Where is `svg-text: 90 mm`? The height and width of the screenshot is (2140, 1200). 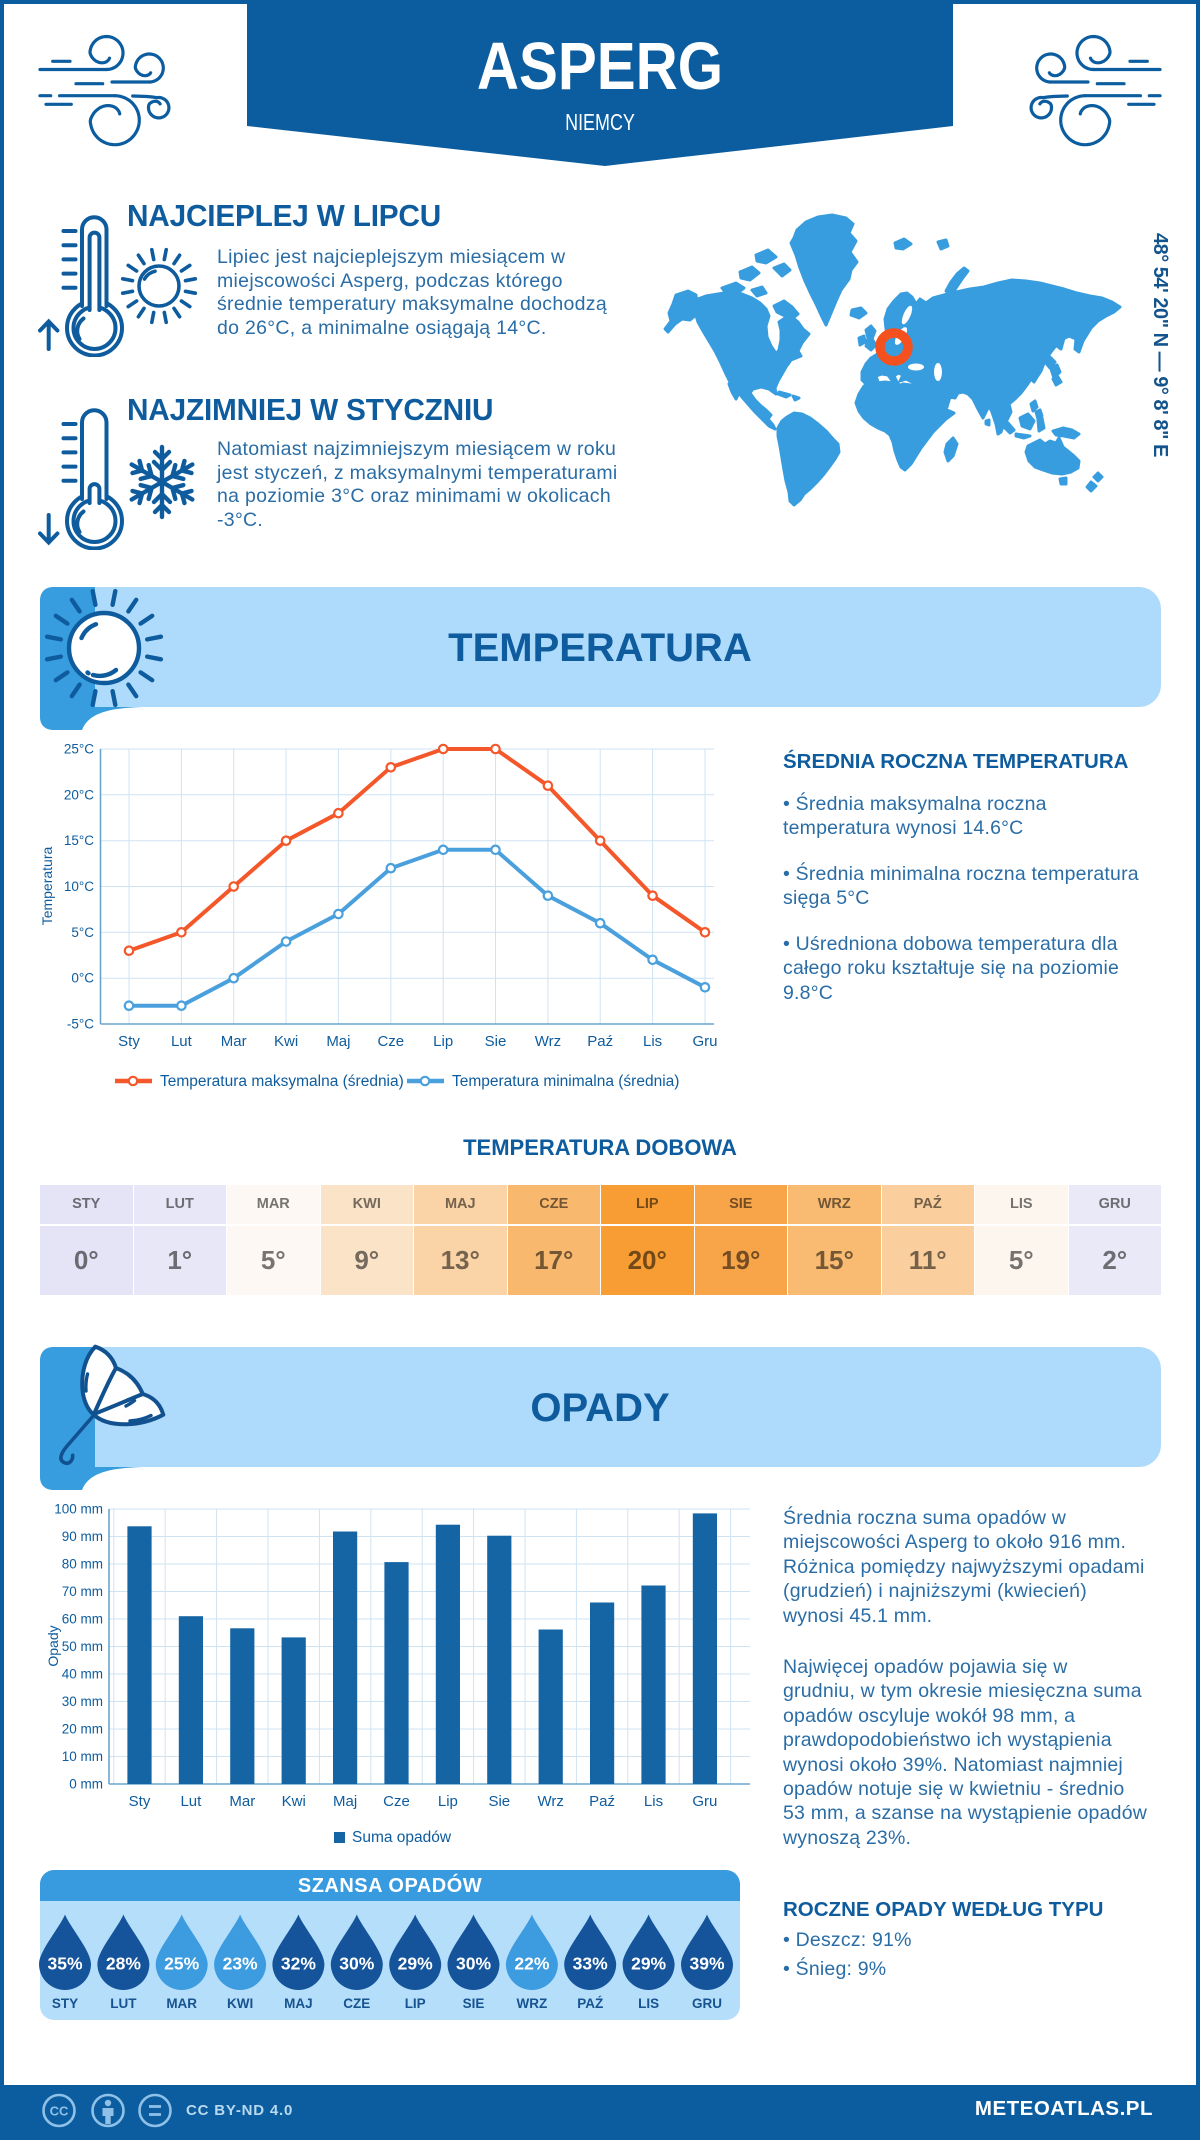
svg-text: 90 mm is located at coordinates (82, 1536).